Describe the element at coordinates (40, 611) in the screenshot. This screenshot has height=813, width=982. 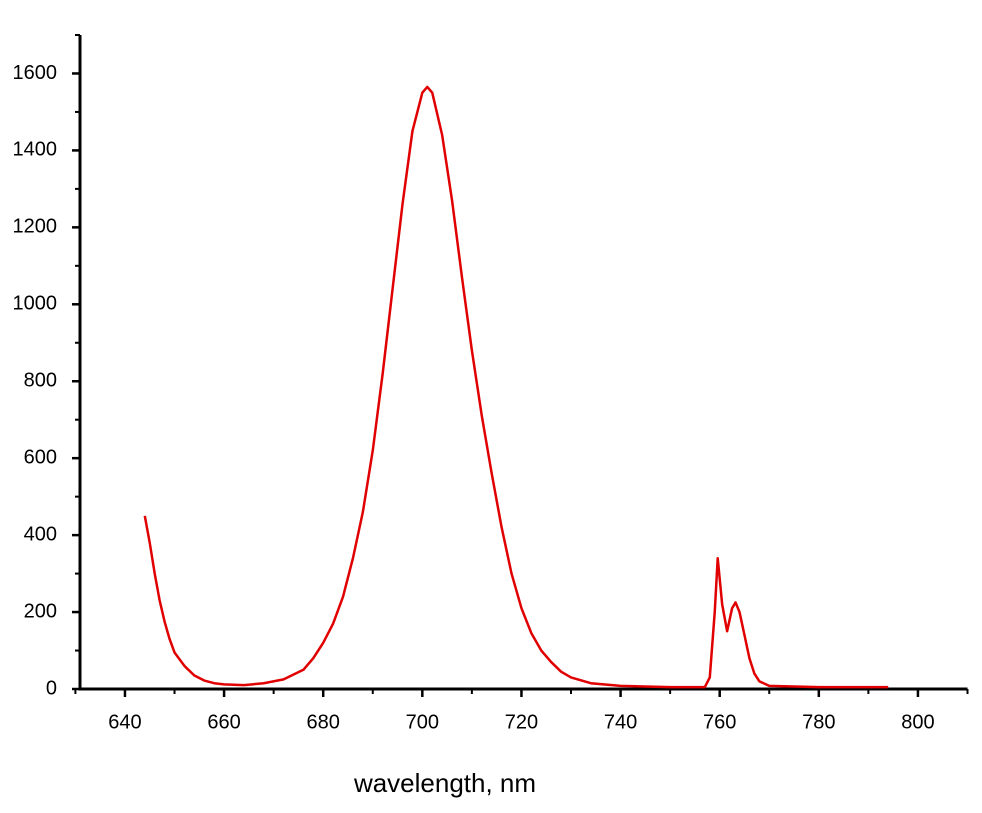
I see `y-tick-label: 200` at that location.